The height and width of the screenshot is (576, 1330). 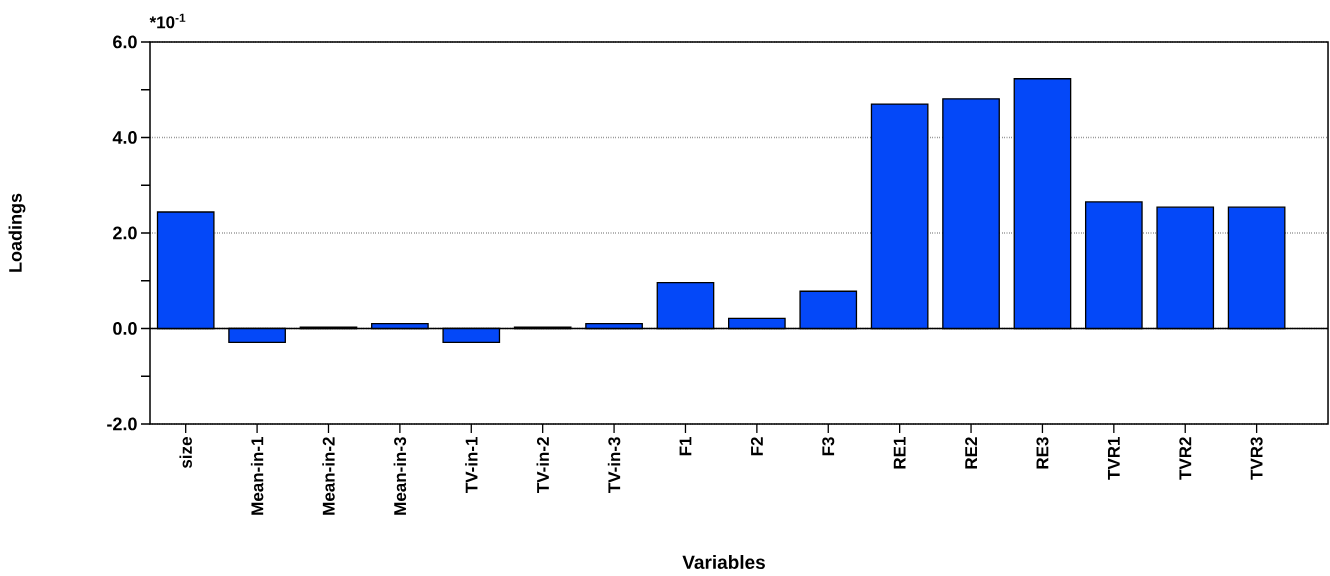 I want to click on x-tick-label: F2, so click(x=756, y=446).